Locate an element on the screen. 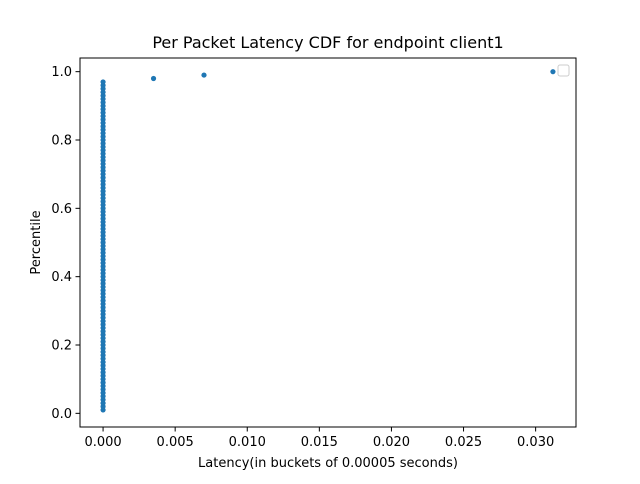 The width and height of the screenshot is (640, 484). x-tick-label: 0.025 is located at coordinates (463, 442).